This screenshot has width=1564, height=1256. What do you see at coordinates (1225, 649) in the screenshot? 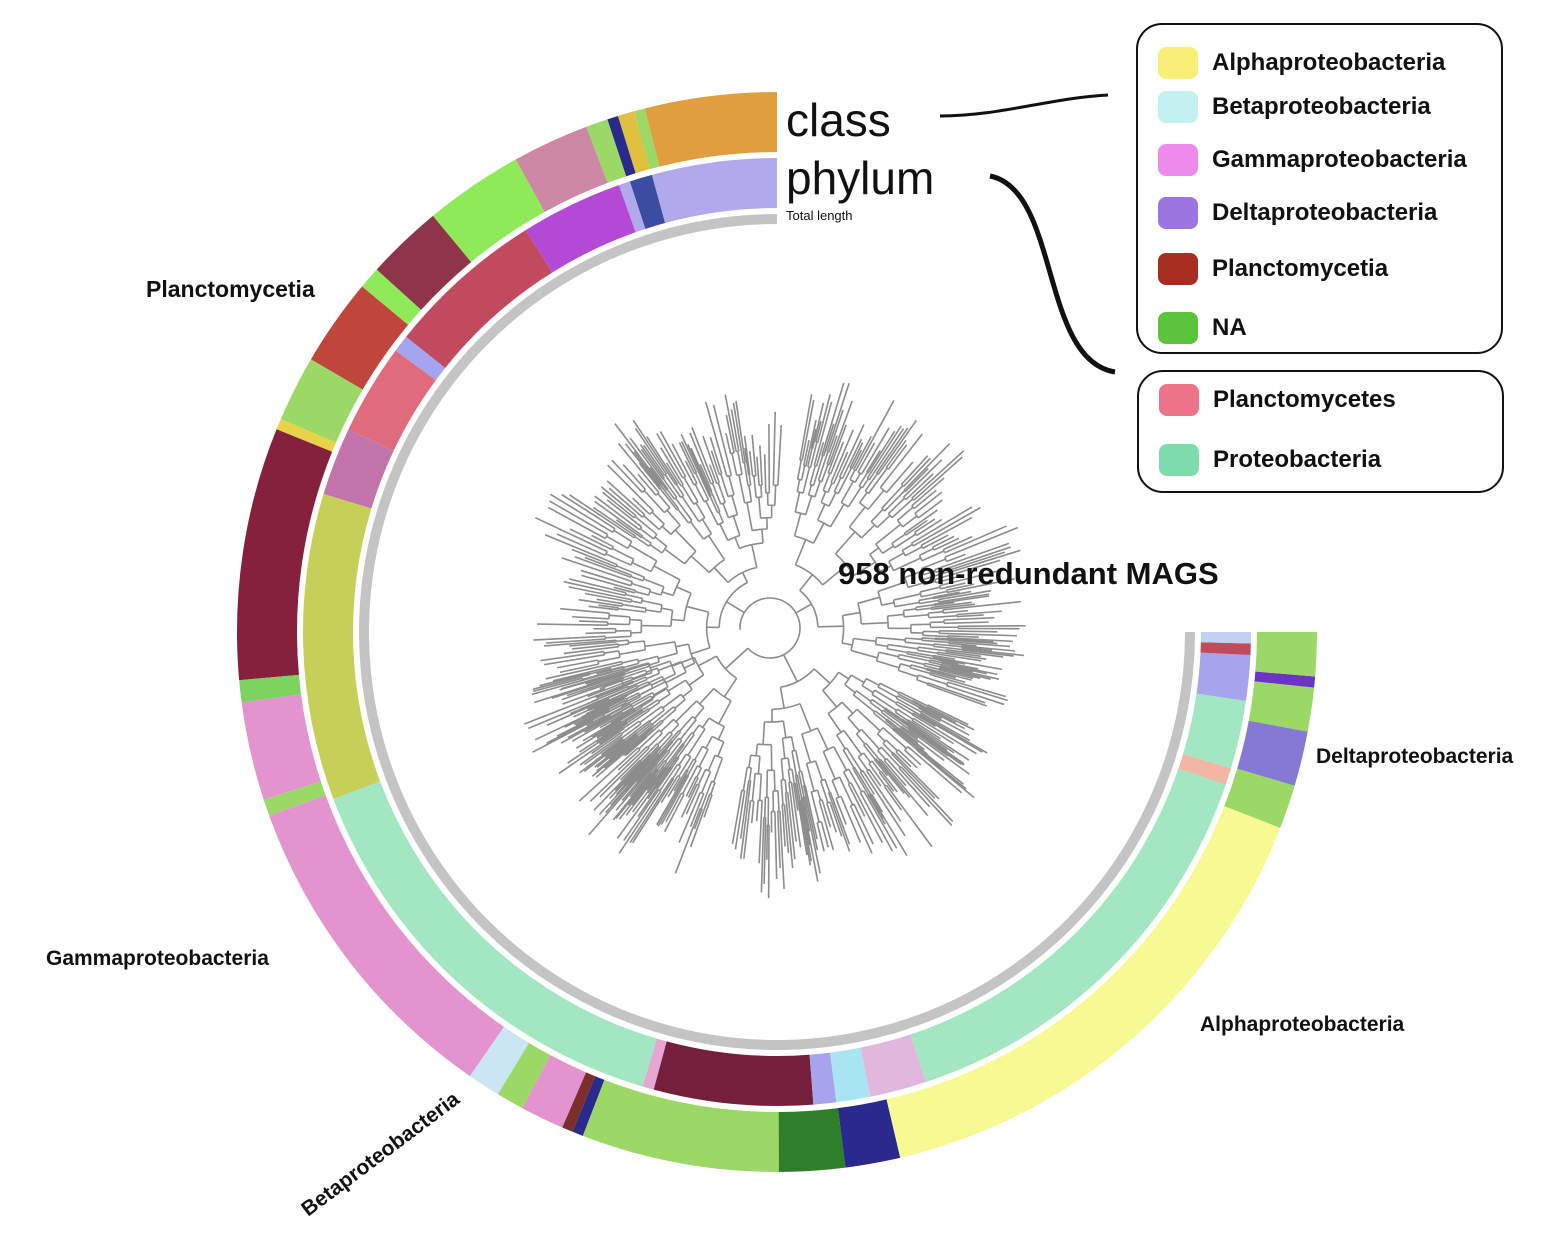
I see `phylum-ring-segment` at bounding box center [1225, 649].